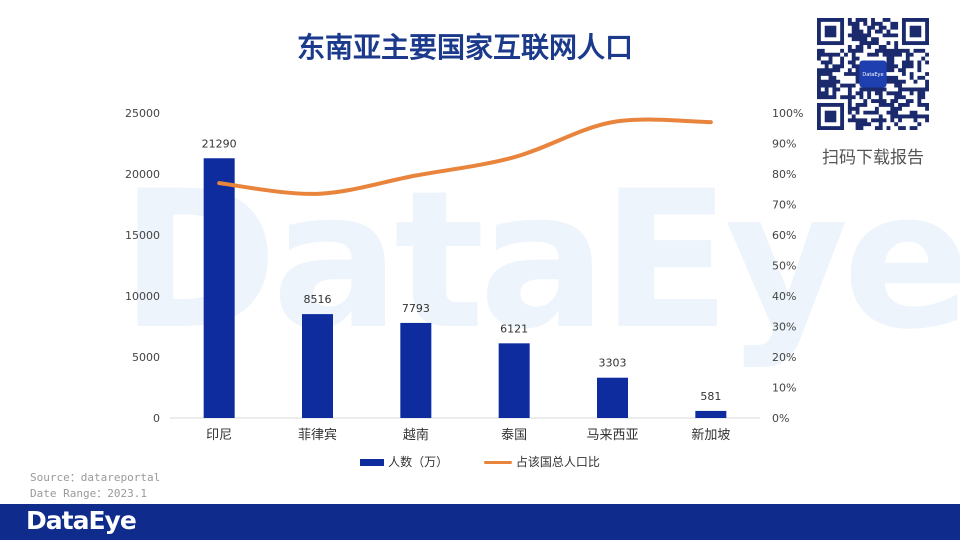  I want to click on legend-line-swatch, so click(497, 462).